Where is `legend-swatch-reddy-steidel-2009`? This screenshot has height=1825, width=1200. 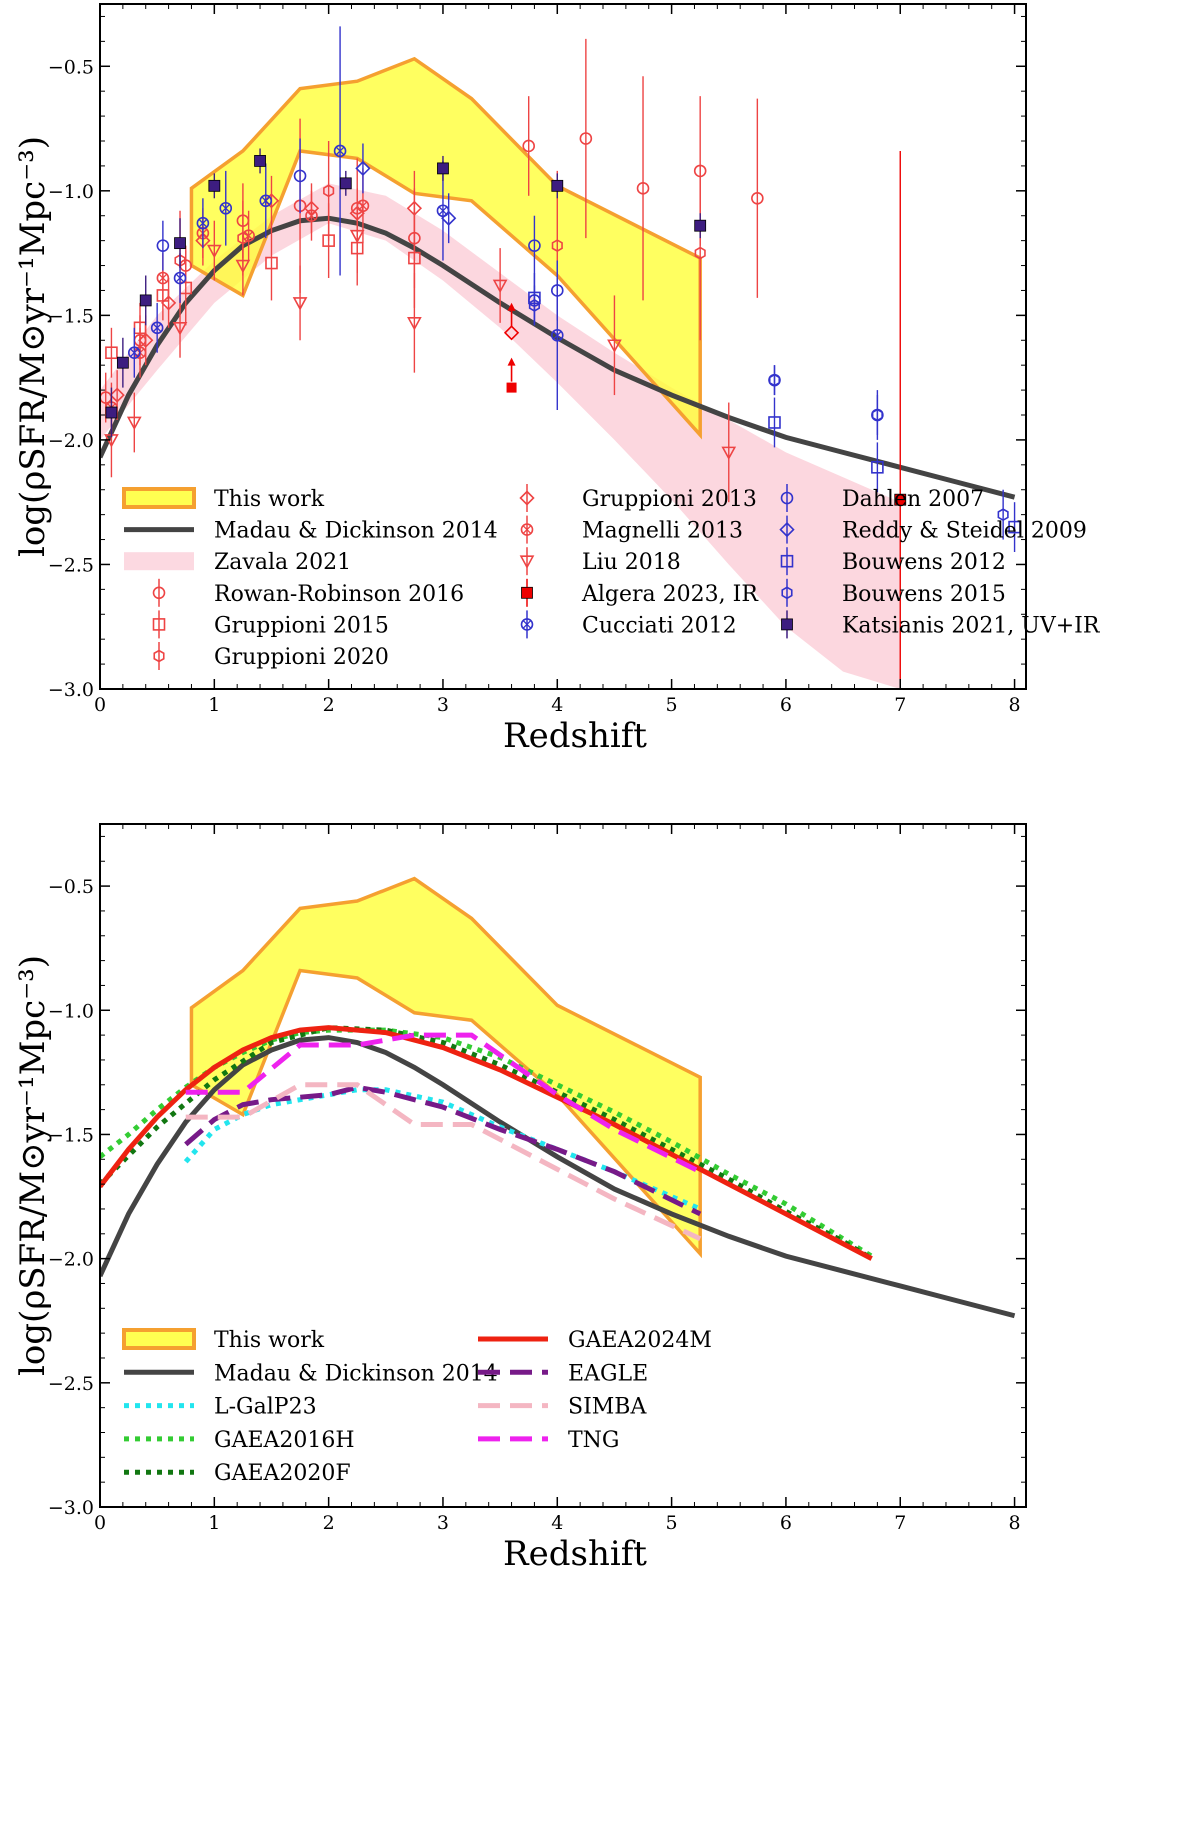
legend-swatch-reddy-steidel-2009 is located at coordinates (787, 529).